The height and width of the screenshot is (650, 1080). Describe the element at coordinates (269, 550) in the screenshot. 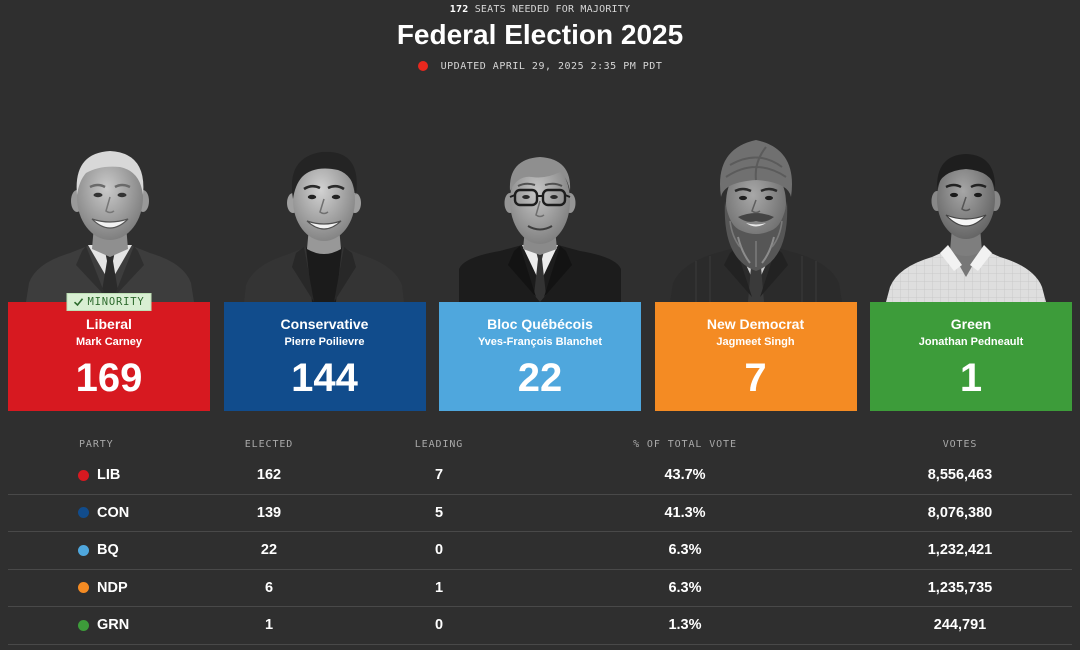

I see `elected-cell: 22` at that location.